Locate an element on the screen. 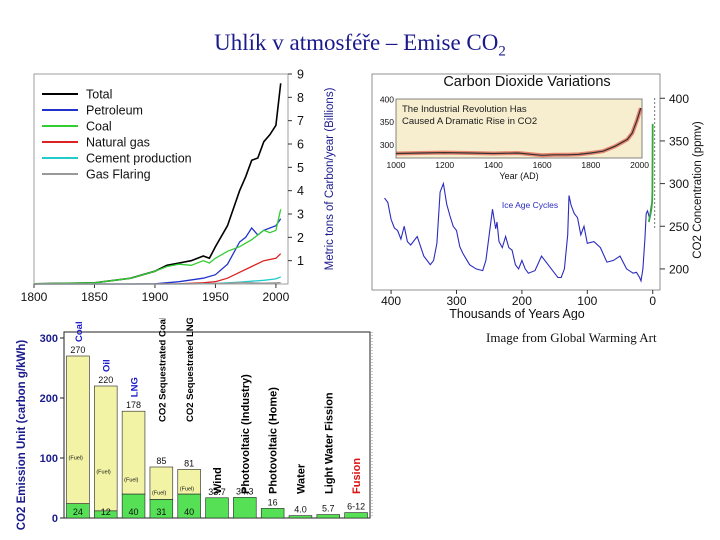  co2-chart-title: Carbon Dioxide Variations is located at coordinates (526, 82).